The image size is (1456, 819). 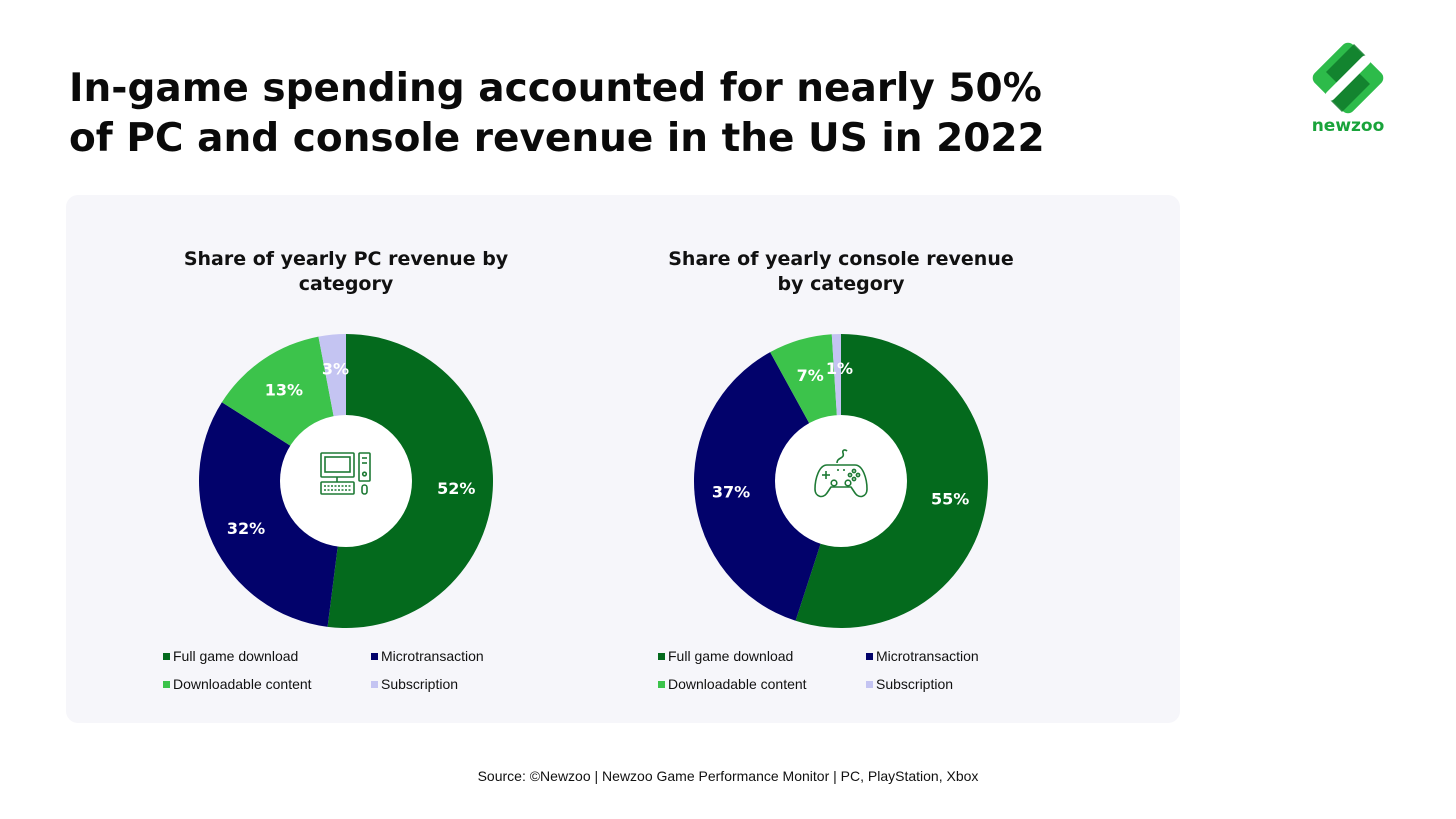 I want to click on console-donut-chart: 55% 37% 7% 1%, so click(x=840, y=481).